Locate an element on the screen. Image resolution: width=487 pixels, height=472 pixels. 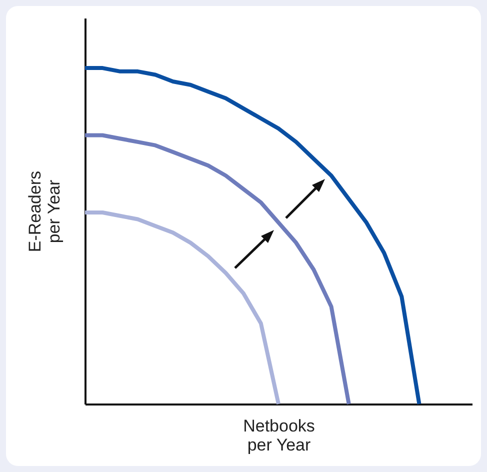
y-axis-title: E-Readers per Year is located at coordinates (45, 211).